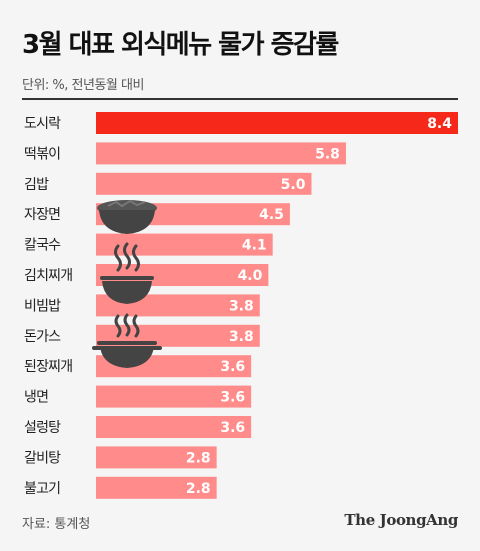  Describe the element at coordinates (439, 124) in the screenshot. I see `value-label: 8.4` at that location.